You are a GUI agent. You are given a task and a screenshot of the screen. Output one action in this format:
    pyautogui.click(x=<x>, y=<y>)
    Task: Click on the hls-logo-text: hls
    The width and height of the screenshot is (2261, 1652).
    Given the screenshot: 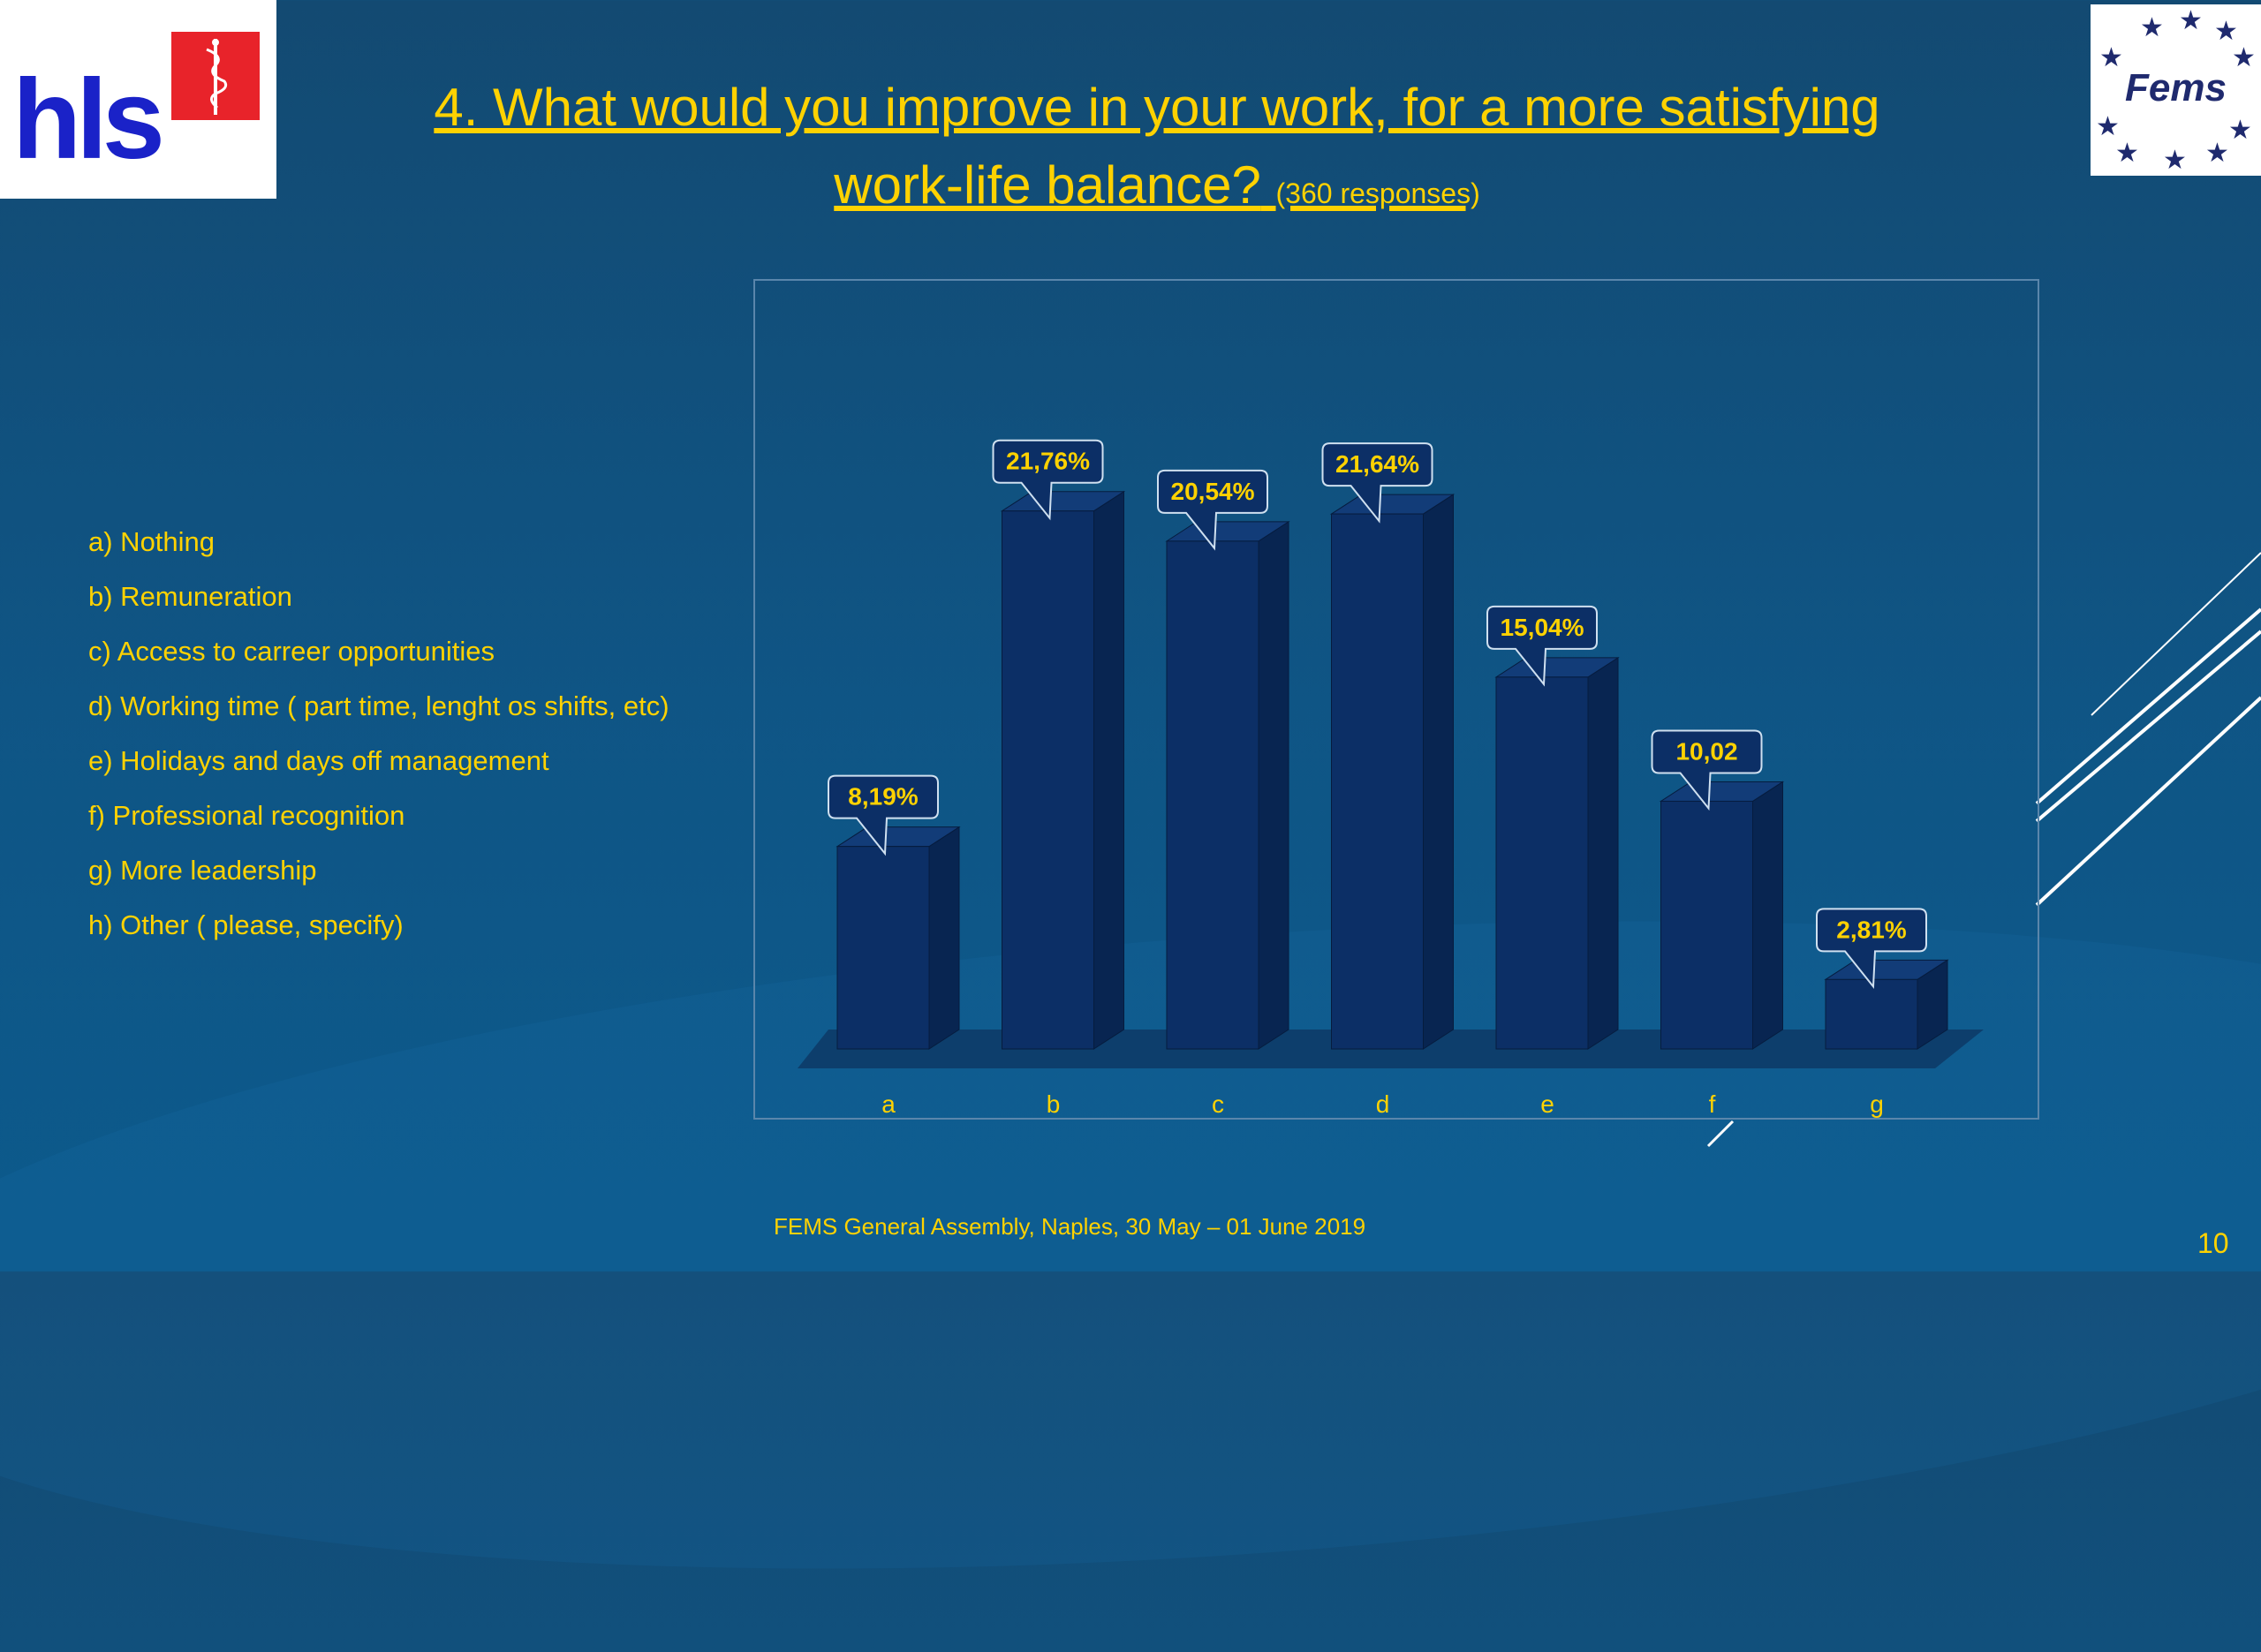 What is the action you would take?
    pyautogui.click(x=89, y=120)
    